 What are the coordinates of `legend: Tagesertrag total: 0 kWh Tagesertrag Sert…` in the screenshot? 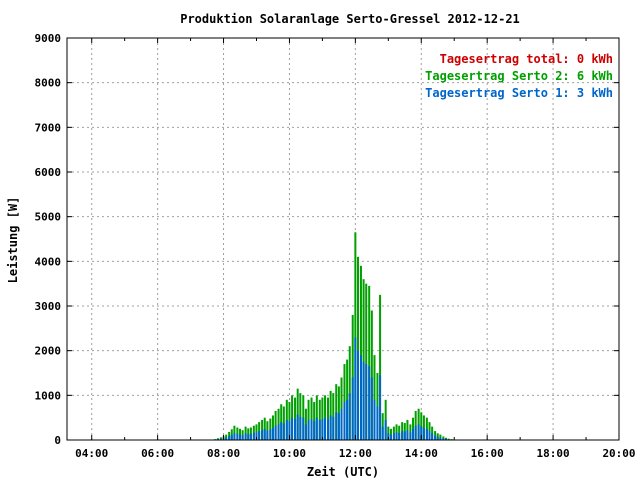 It's located at (519, 76).